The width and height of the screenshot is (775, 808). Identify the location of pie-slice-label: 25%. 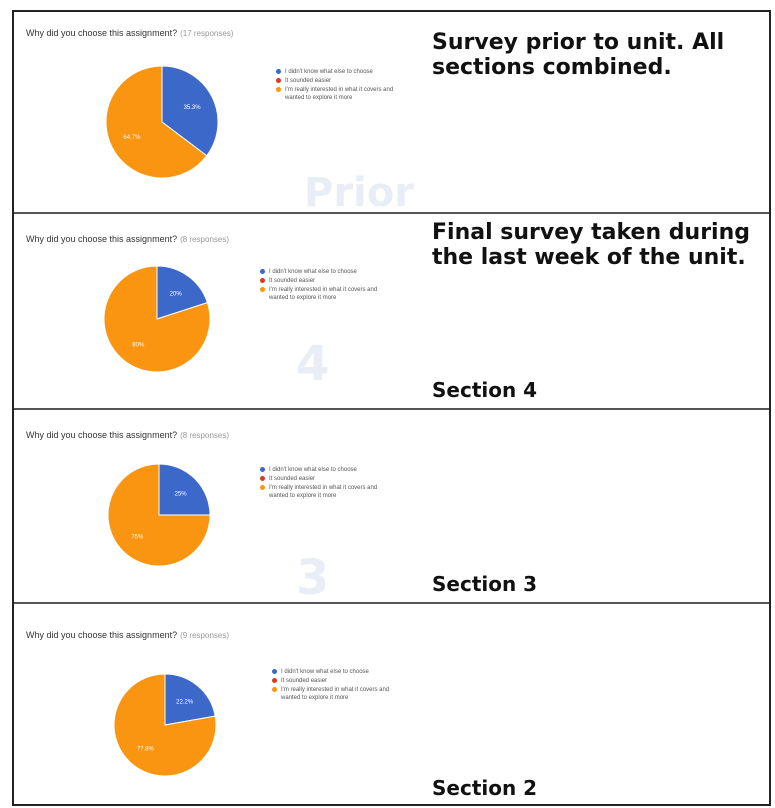
(181, 494).